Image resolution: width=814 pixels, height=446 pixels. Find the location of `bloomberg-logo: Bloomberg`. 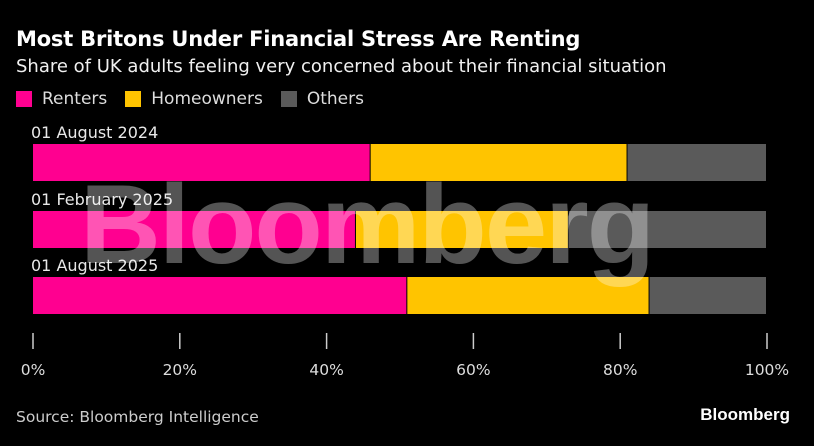

bloomberg-logo: Bloomberg is located at coordinates (745, 414).